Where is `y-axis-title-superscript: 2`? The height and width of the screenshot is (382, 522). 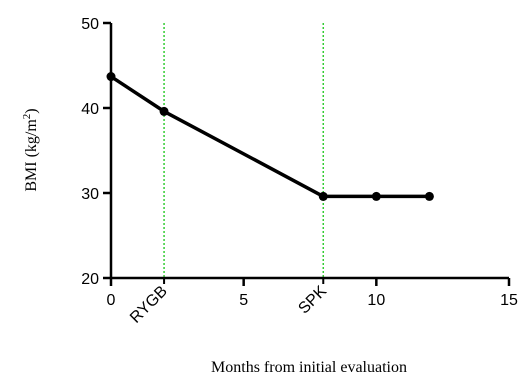
y-axis-title-superscript: 2 is located at coordinates (27, 117).